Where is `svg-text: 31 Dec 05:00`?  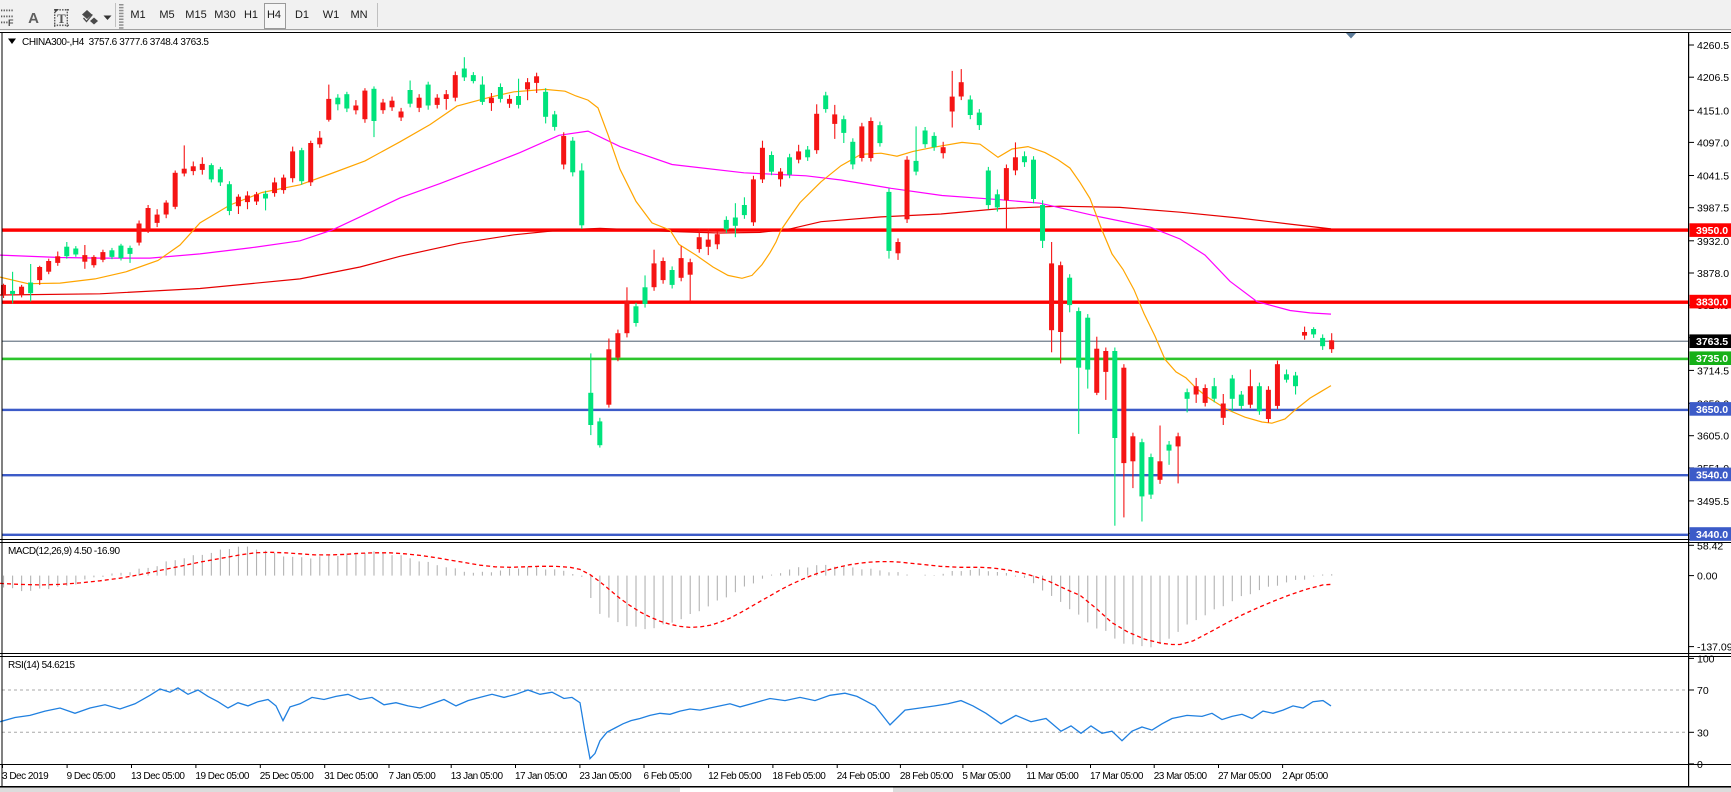 svg-text: 31 Dec 05:00 is located at coordinates (351, 776).